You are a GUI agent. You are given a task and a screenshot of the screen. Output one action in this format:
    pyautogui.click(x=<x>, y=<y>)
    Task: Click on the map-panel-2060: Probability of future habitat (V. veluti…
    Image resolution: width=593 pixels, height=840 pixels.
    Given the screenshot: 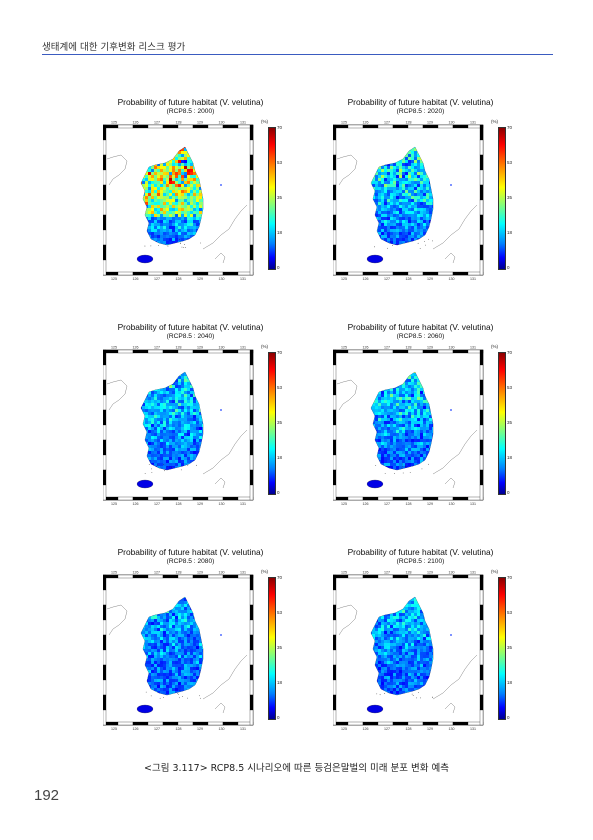 What is the action you would take?
    pyautogui.click(x=463, y=419)
    